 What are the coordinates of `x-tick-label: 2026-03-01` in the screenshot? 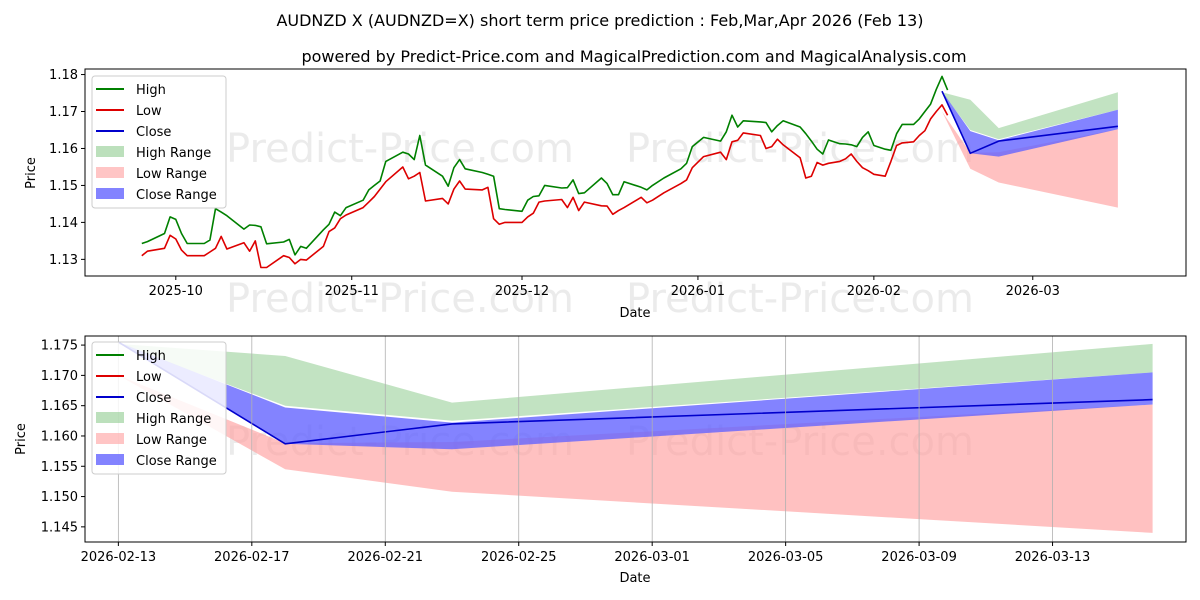 It's located at (652, 557).